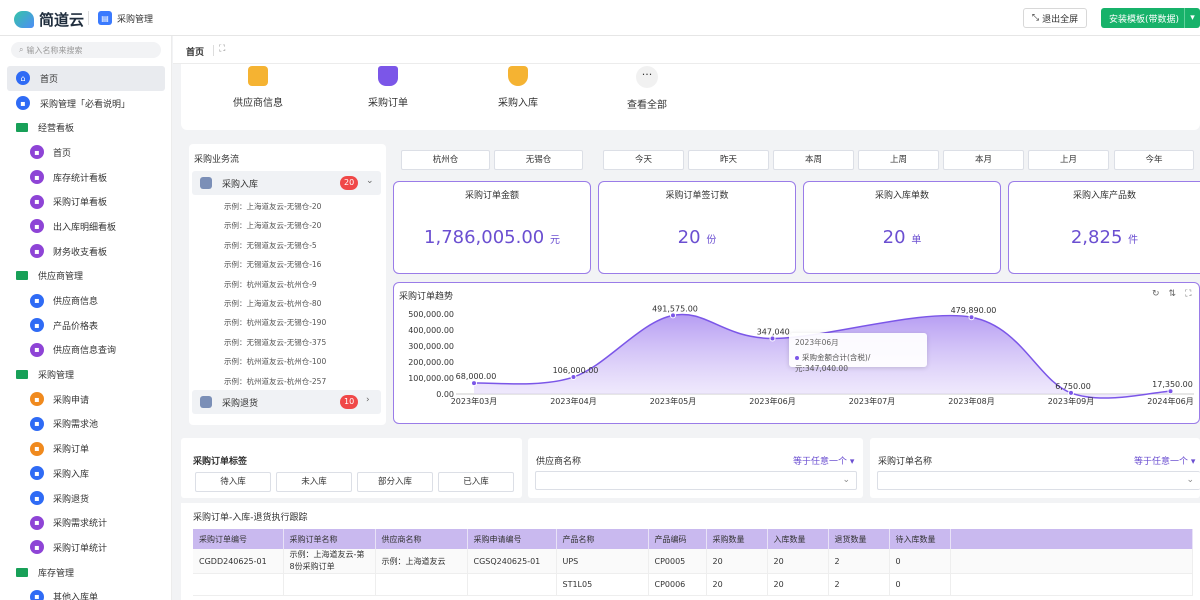 This screenshot has width=1200, height=600. What do you see at coordinates (86, 103) in the screenshot?
I see `sidebar-item: ▪ 采购管理「必看说明」` at bounding box center [86, 103].